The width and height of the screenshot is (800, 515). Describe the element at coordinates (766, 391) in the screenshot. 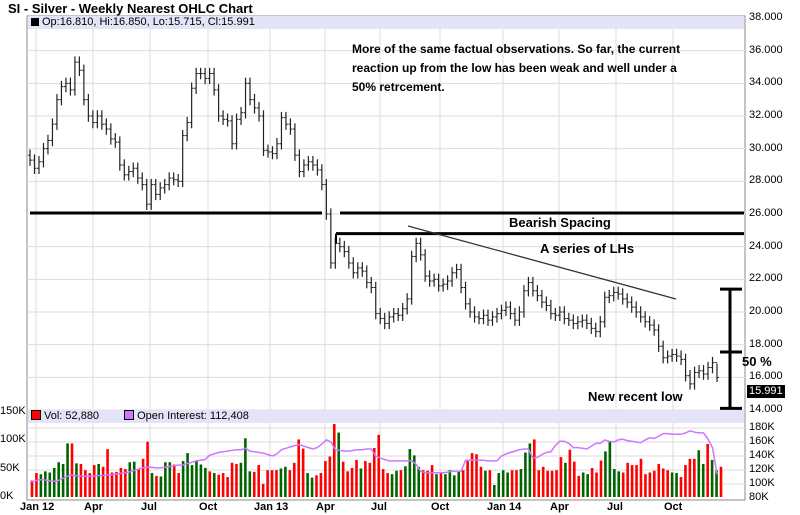

I see `last-price-box: 15.991` at that location.